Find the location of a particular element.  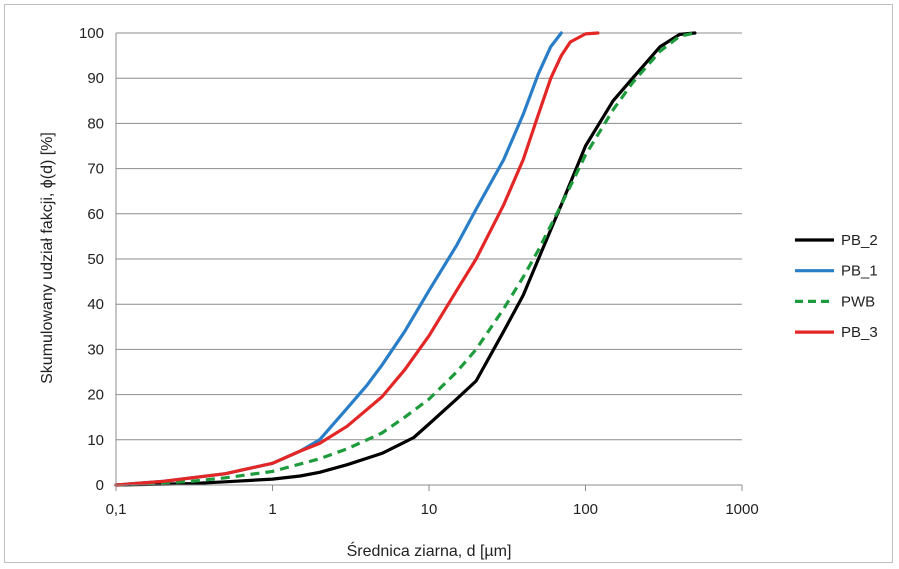

x-tick-label: 0,1 is located at coordinates (116, 509).